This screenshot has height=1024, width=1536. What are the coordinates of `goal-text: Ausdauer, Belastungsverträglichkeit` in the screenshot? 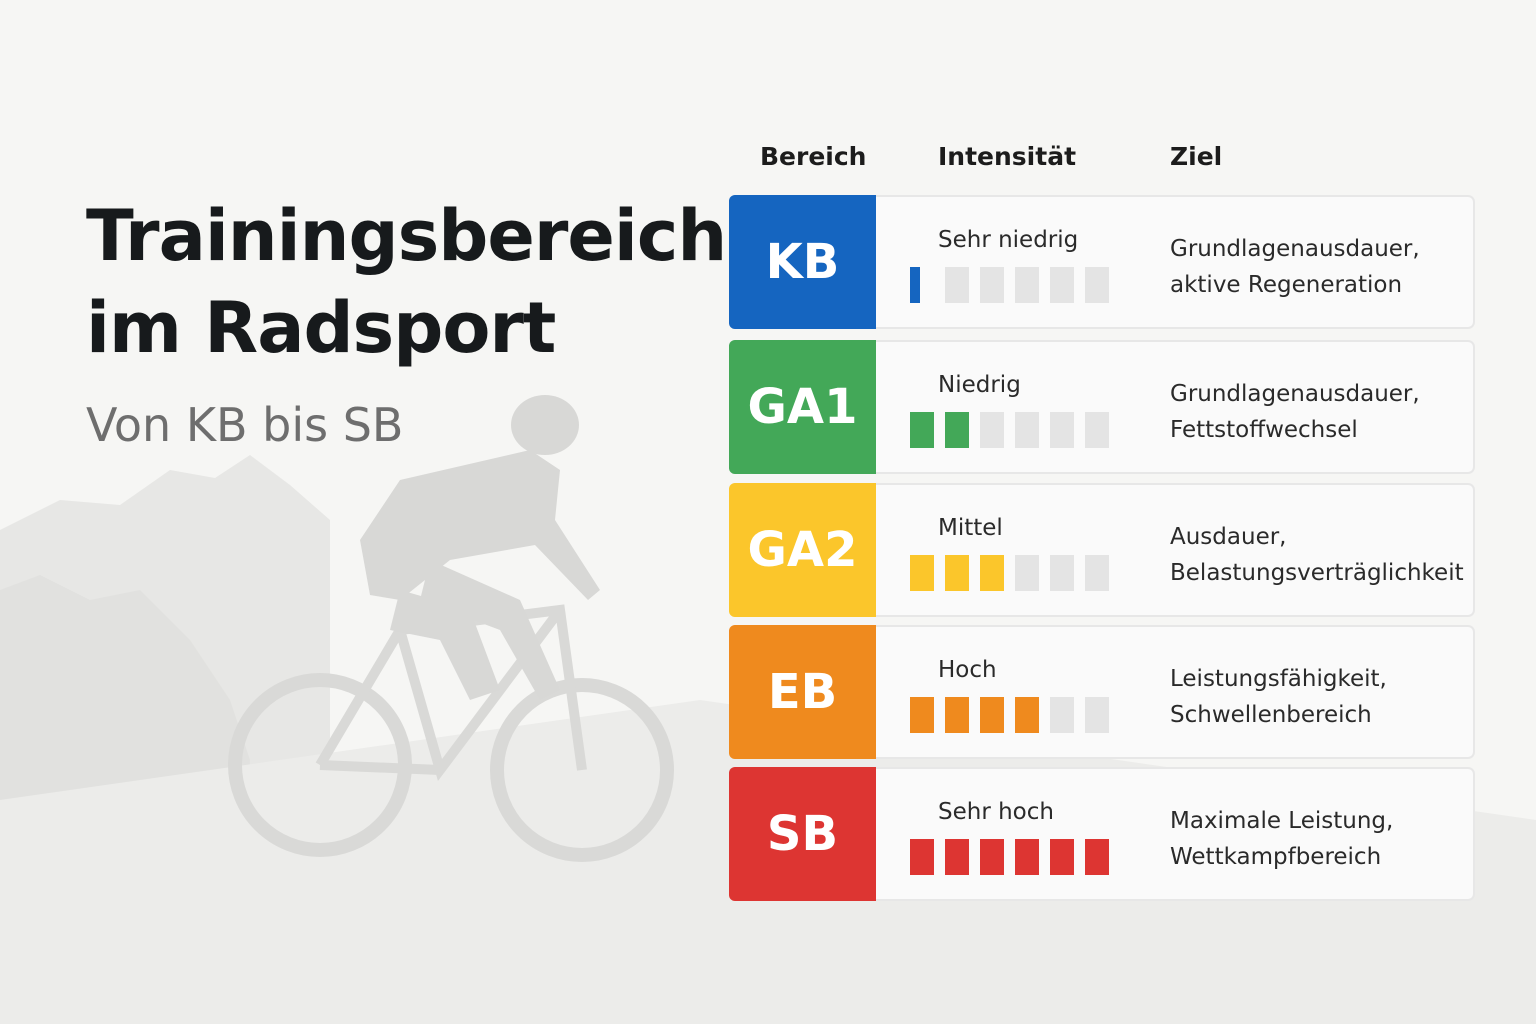 It's located at (1317, 555).